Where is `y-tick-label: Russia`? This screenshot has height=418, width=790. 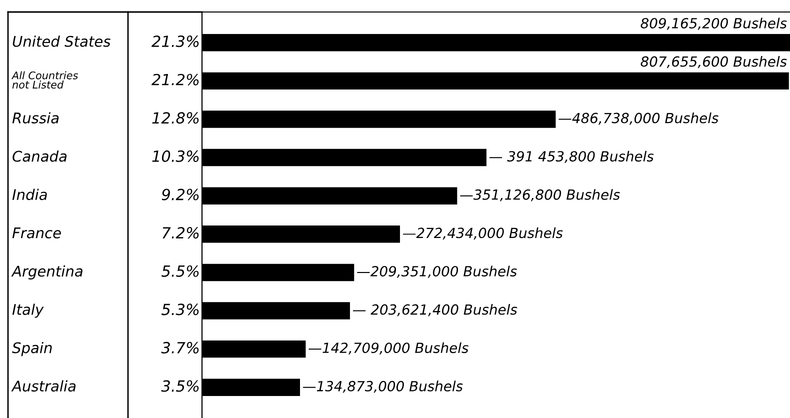 y-tick-label: Russia is located at coordinates (35, 118).